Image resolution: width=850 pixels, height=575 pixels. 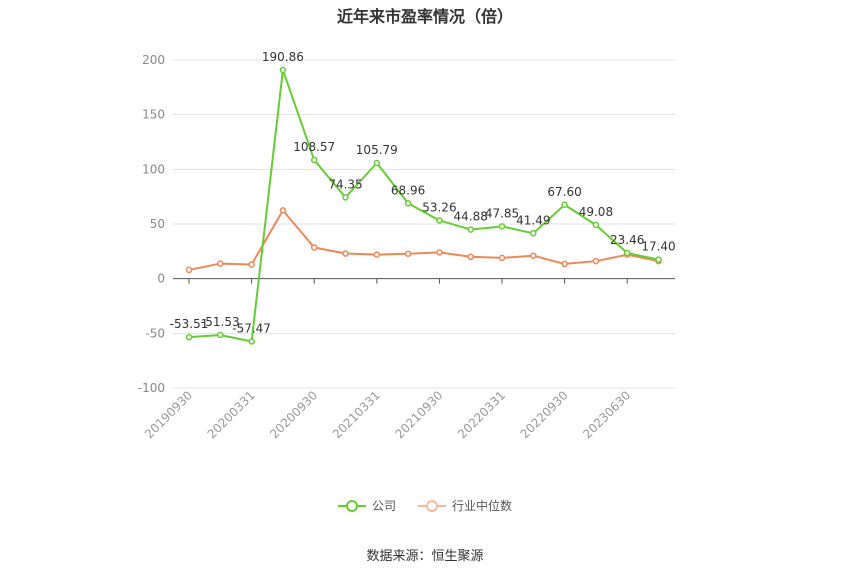 What do you see at coordinates (606, 414) in the screenshot?
I see `x-tick-label: 20230630` at bounding box center [606, 414].